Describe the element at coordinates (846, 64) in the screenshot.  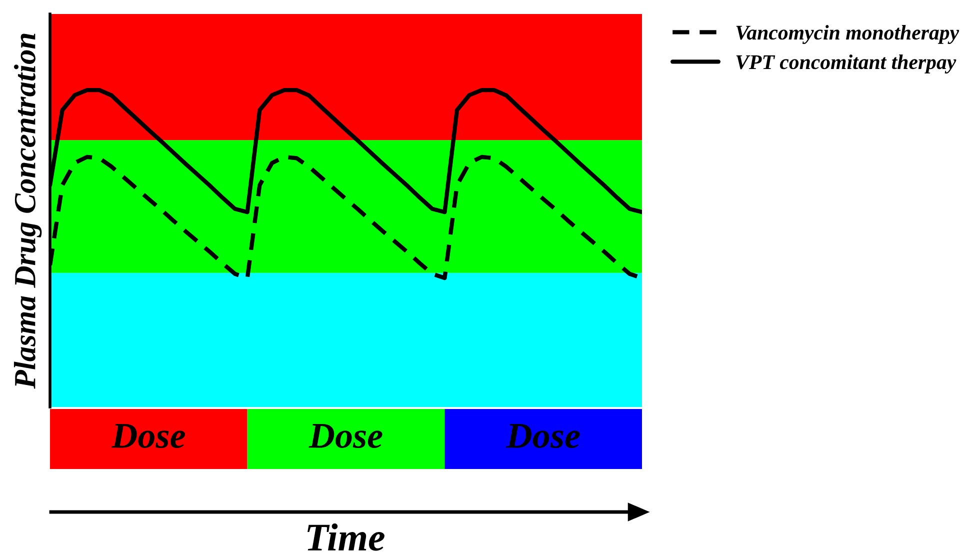
I see `legend-label: VPT concomitant therpay` at that location.